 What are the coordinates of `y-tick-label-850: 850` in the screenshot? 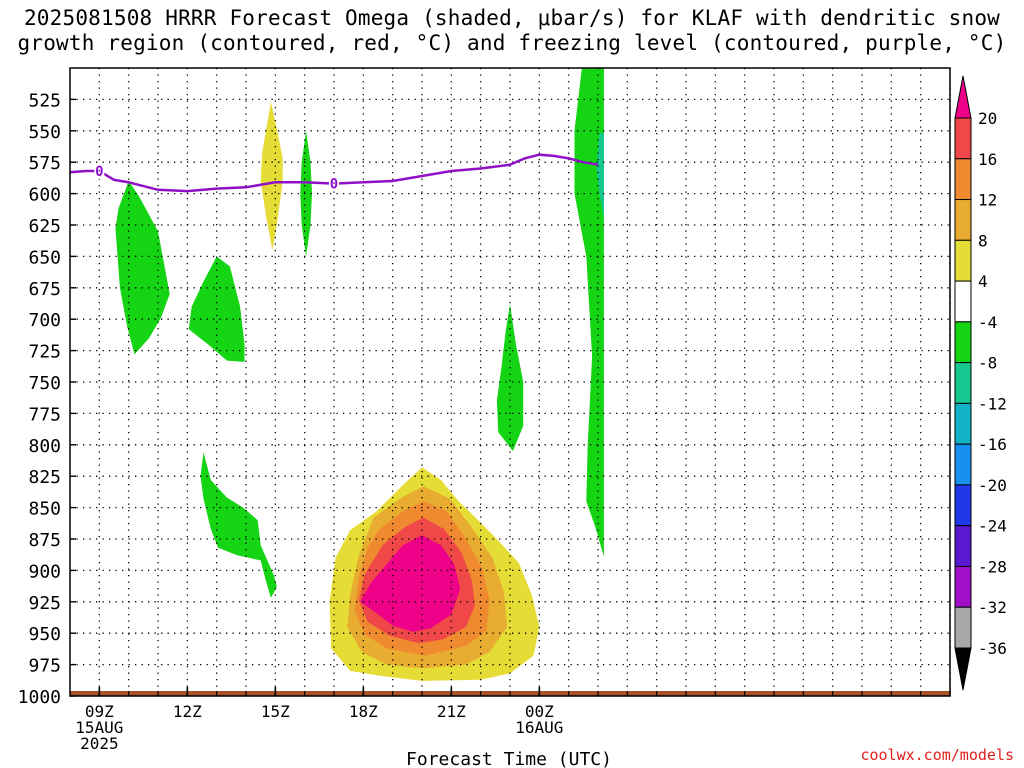 It's located at (44, 509).